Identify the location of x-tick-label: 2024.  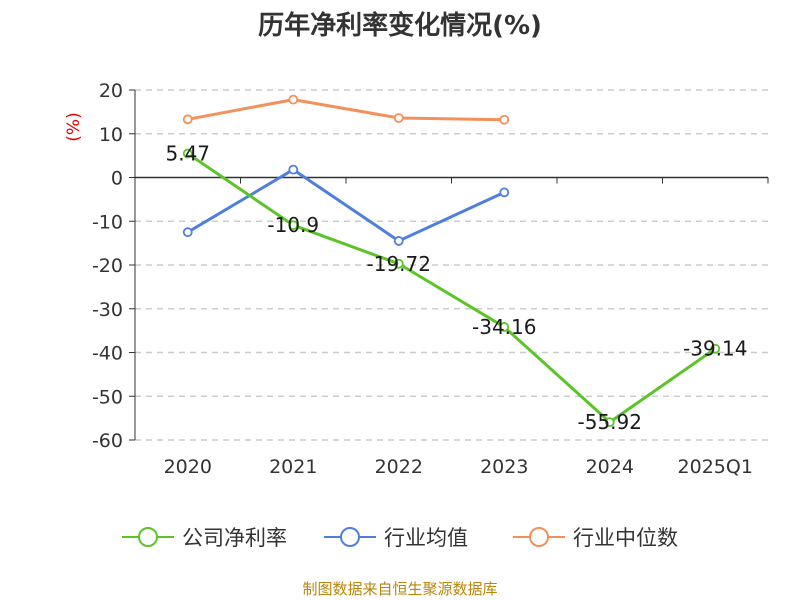
(610, 467).